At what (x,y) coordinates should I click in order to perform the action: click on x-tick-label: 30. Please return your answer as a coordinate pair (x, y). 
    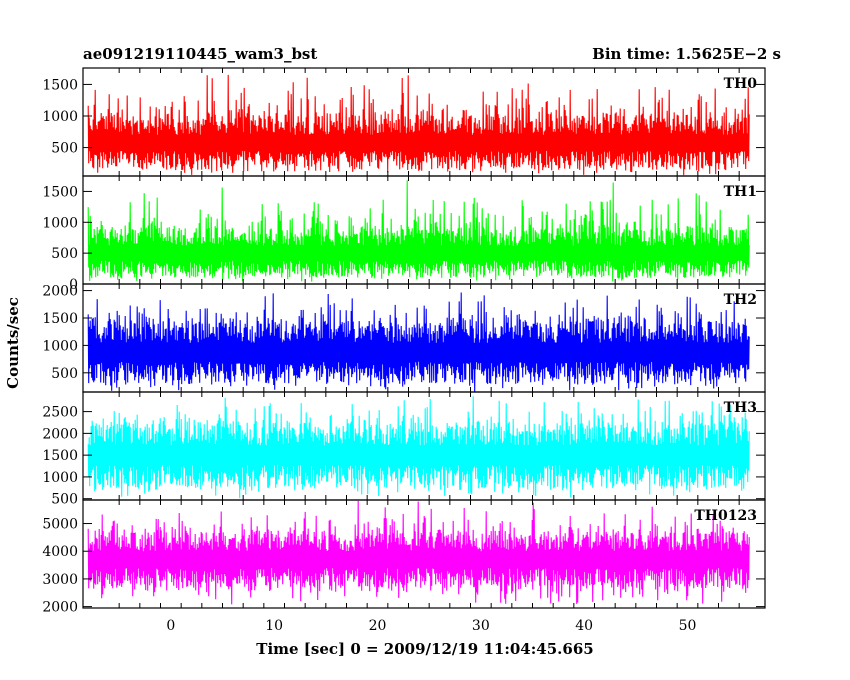
    Looking at the image, I should click on (481, 626).